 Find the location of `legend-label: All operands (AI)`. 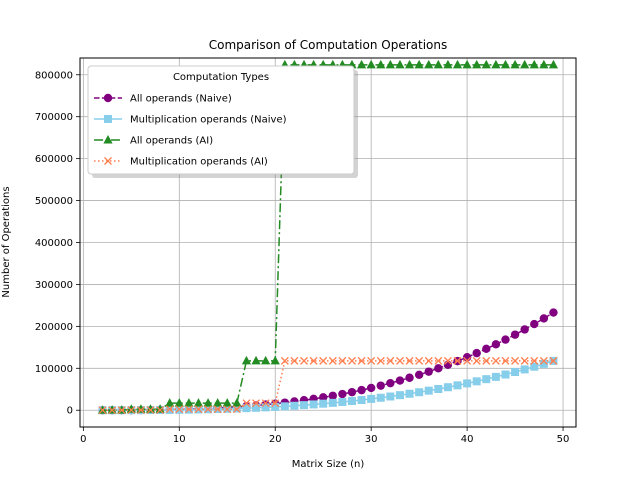

legend-label: All operands (AI) is located at coordinates (171, 141).